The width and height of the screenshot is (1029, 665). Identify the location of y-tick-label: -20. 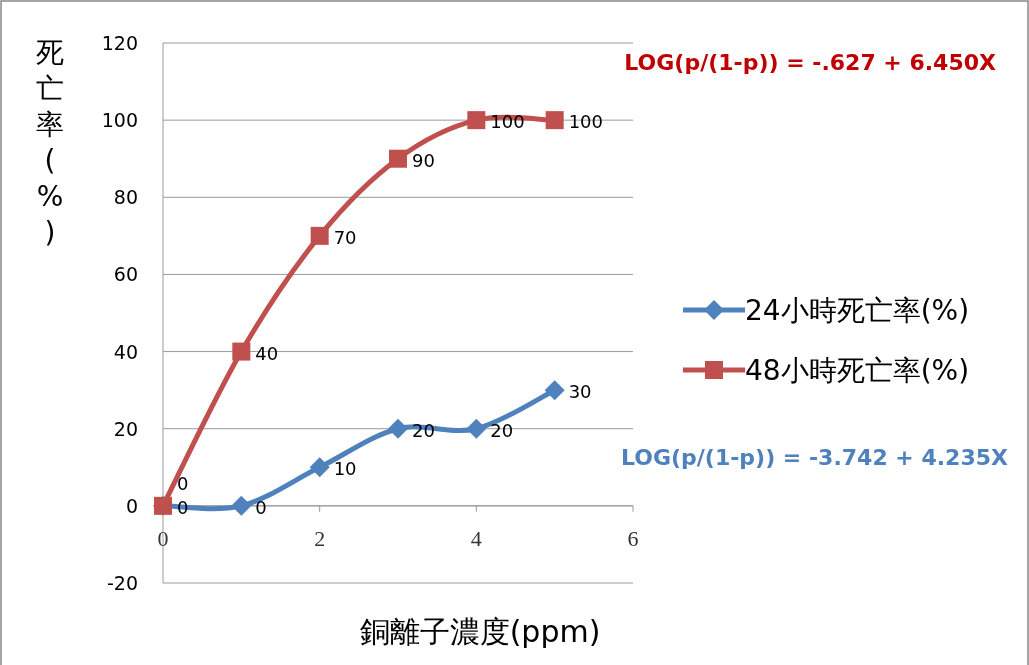
(122, 583).